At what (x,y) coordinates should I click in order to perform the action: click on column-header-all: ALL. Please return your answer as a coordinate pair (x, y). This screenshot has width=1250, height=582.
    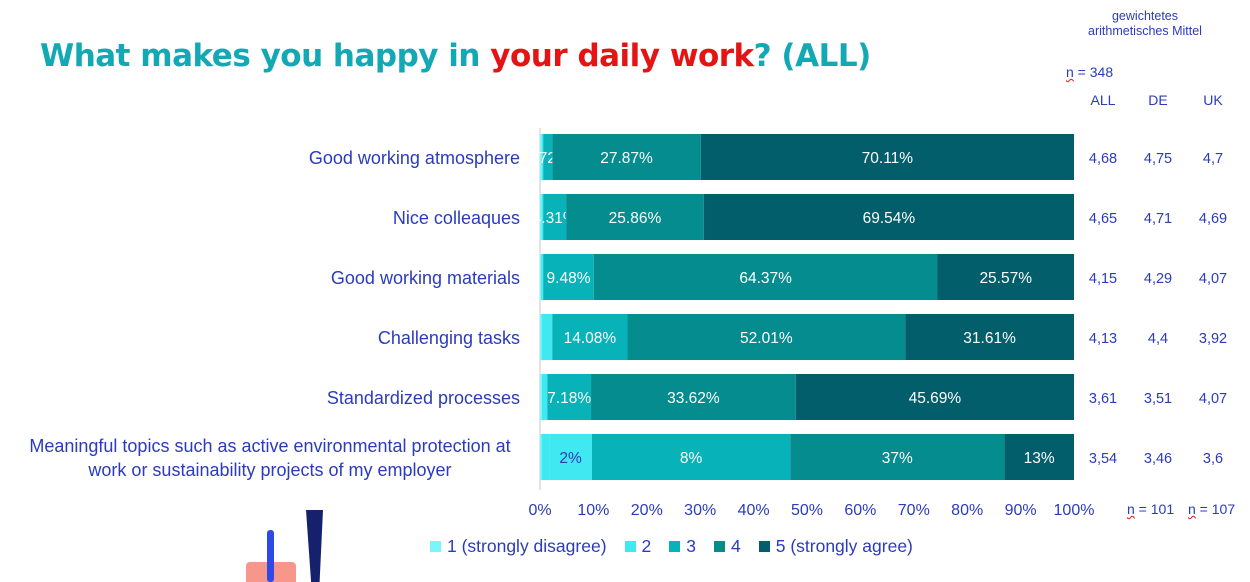
    Looking at the image, I should click on (1103, 100).